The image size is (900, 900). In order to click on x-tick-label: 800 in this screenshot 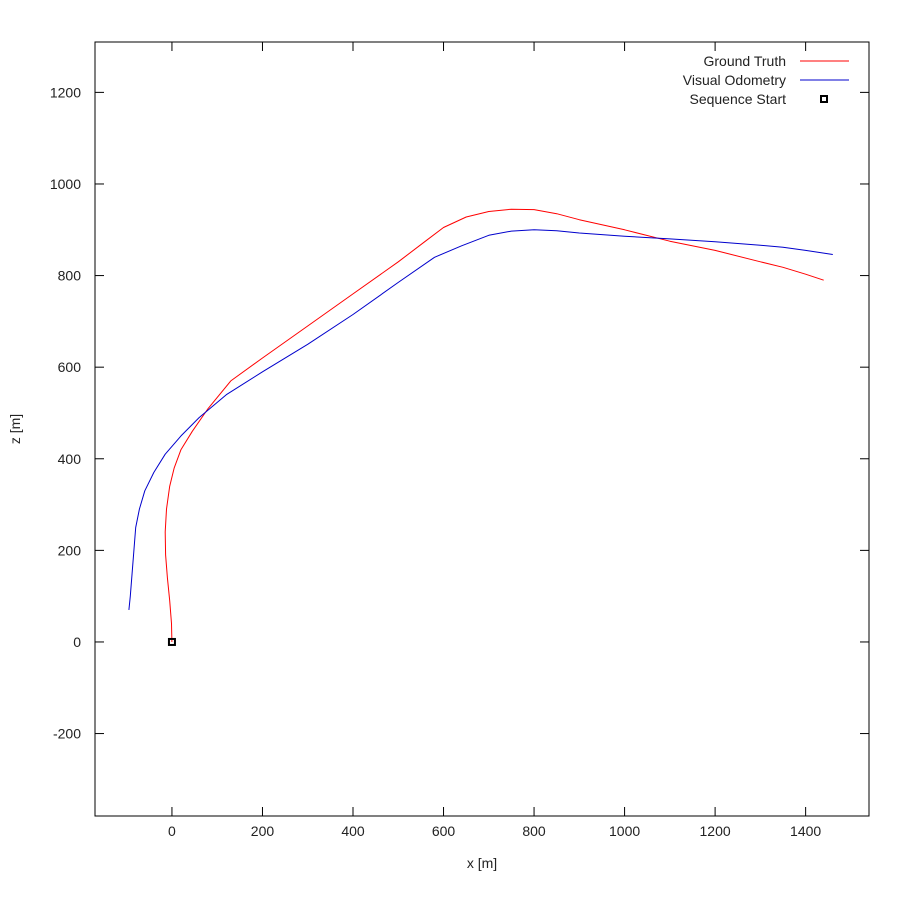, I will do `click(534, 831)`.